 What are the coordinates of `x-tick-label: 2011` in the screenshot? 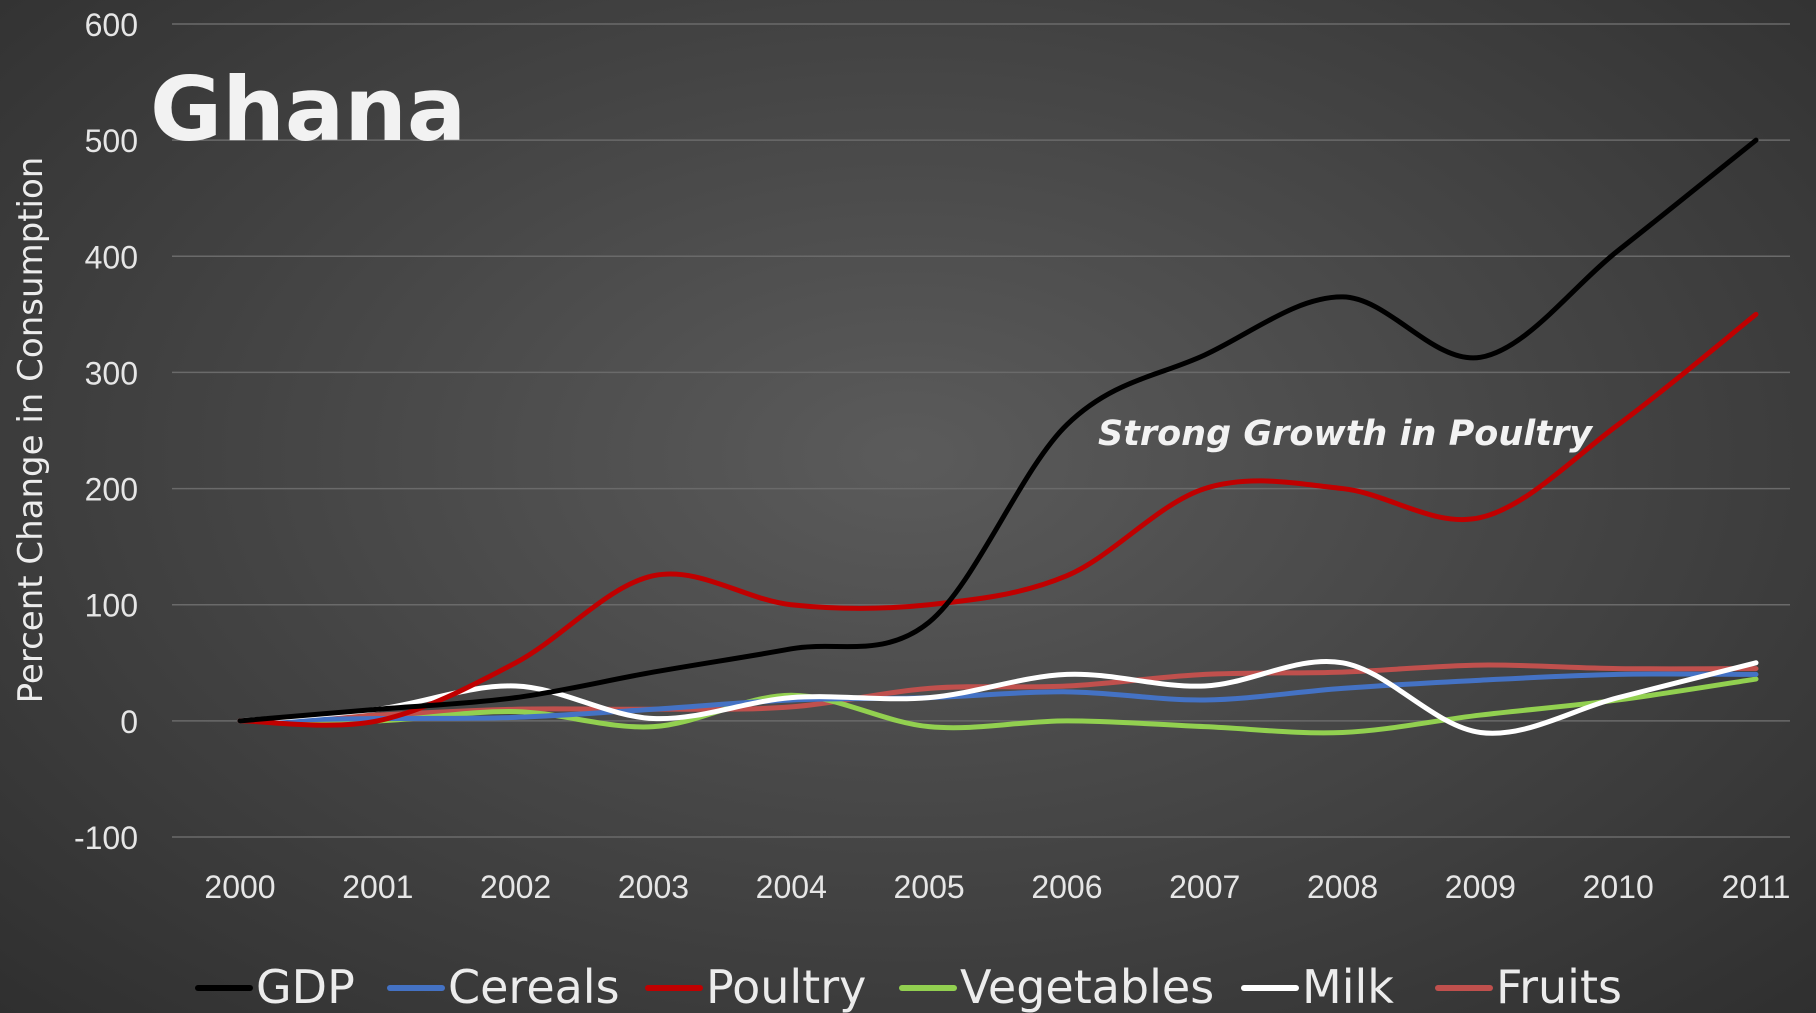 It's located at (1756, 887).